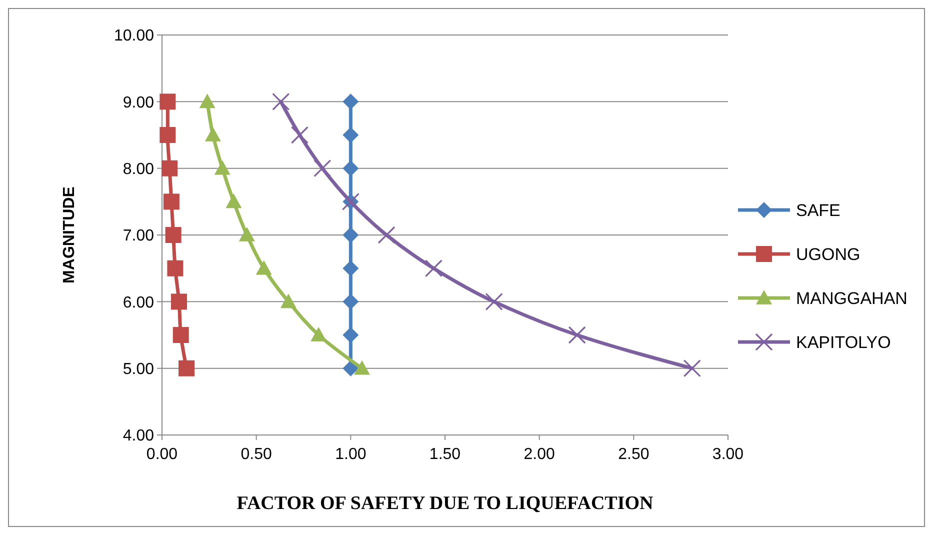 The width and height of the screenshot is (933, 535). Describe the element at coordinates (138, 169) in the screenshot. I see `y-tick-label: 8.00` at that location.